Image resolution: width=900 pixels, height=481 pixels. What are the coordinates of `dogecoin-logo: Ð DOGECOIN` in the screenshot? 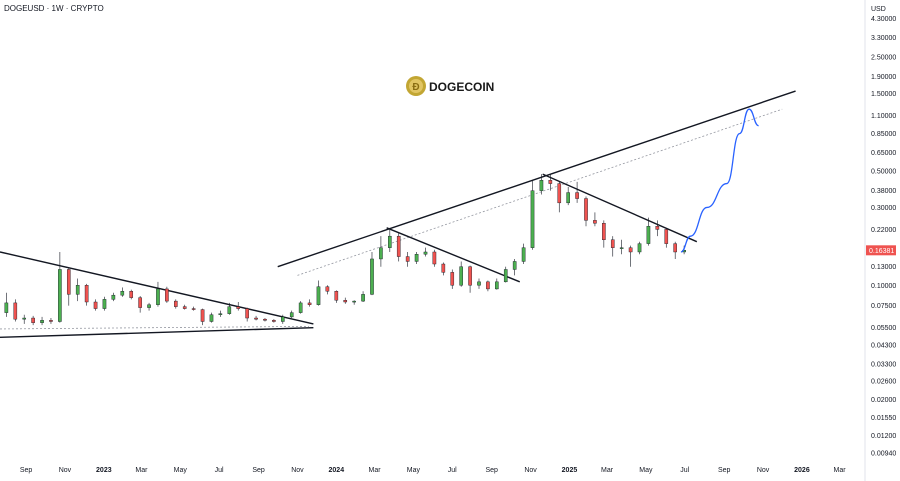 It's located at (450, 86).